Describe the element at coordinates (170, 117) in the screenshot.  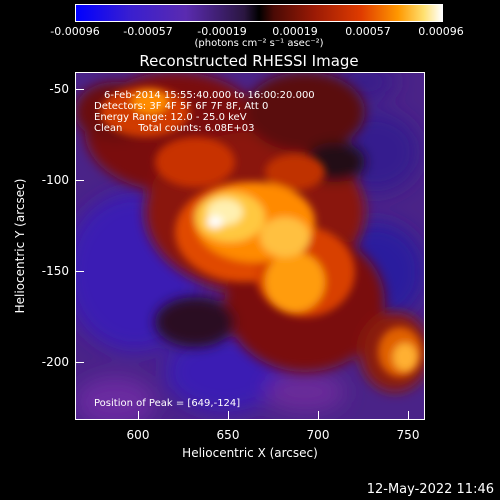
I see `energy-range: Energy Range: 12.0 - 25.0 keV` at that location.